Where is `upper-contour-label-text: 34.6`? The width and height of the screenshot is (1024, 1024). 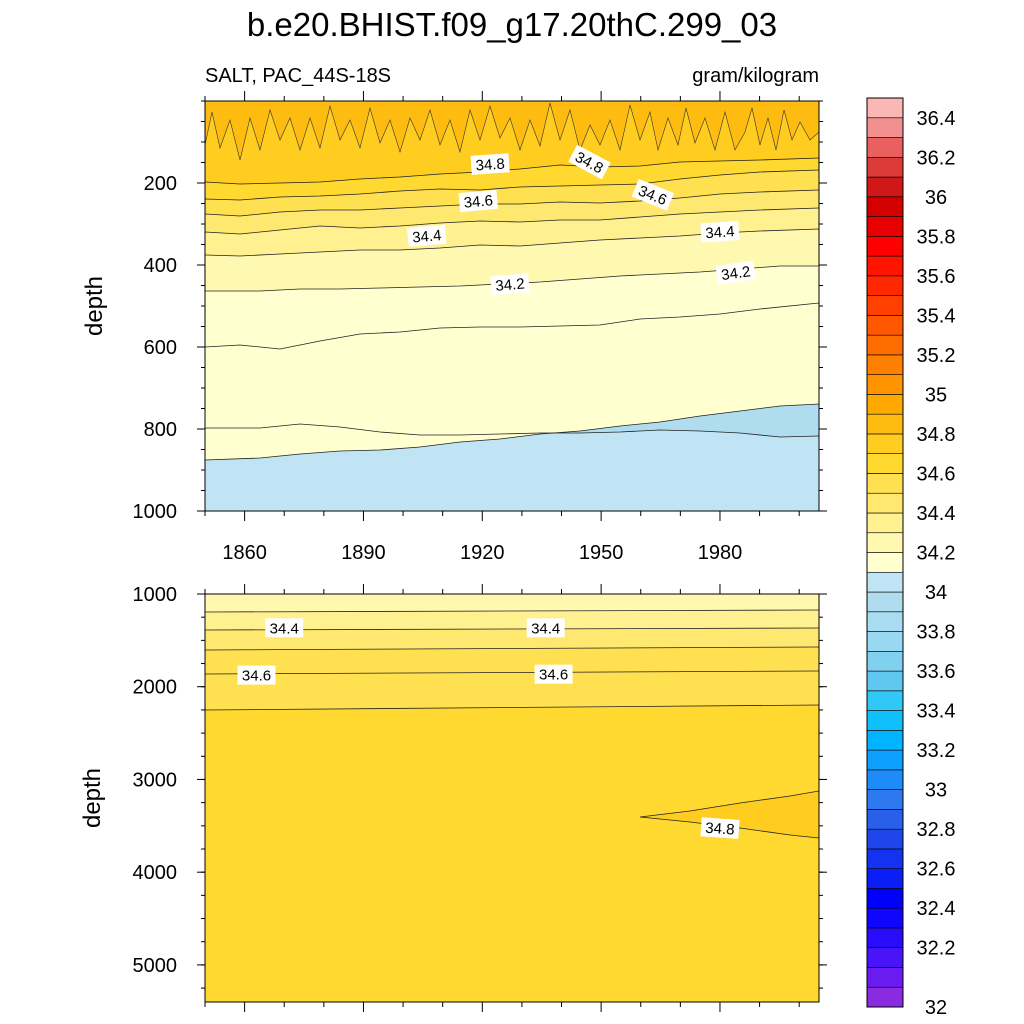 upper-contour-label-text: 34.6 is located at coordinates (478, 201).